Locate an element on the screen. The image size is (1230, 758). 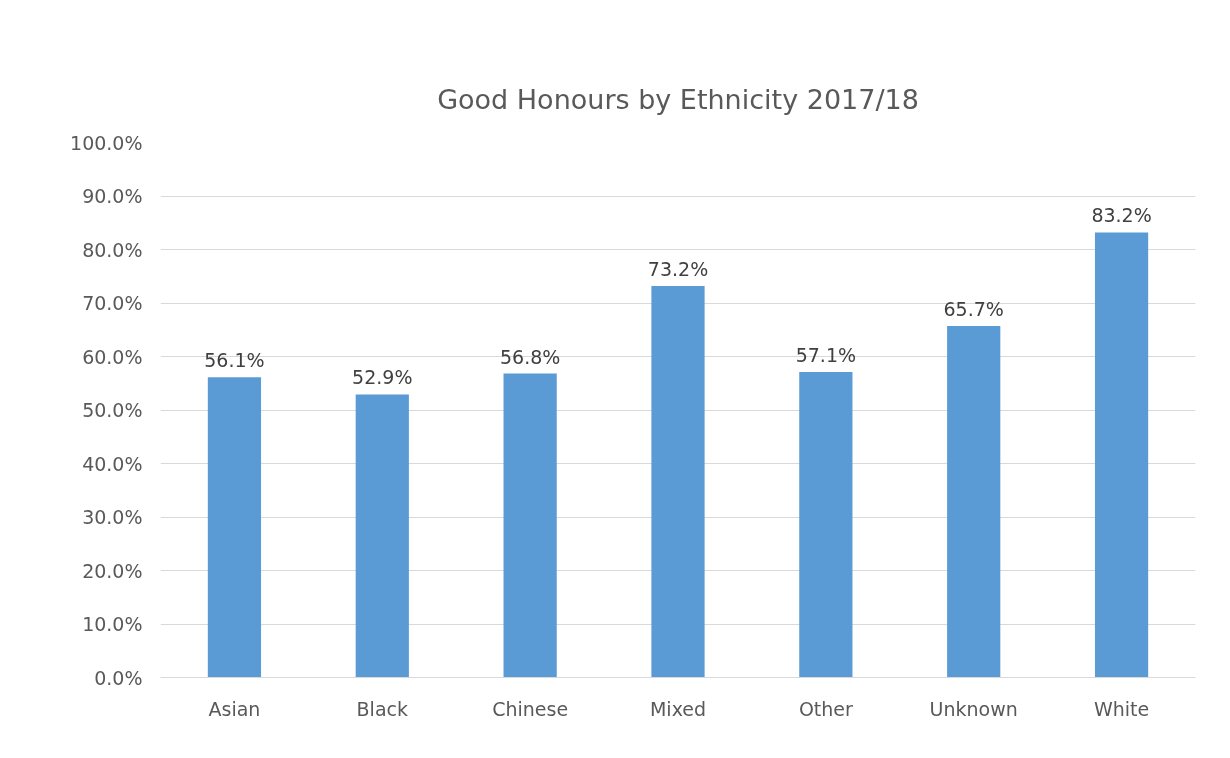
data-label: 83.2% is located at coordinates (1121, 215).